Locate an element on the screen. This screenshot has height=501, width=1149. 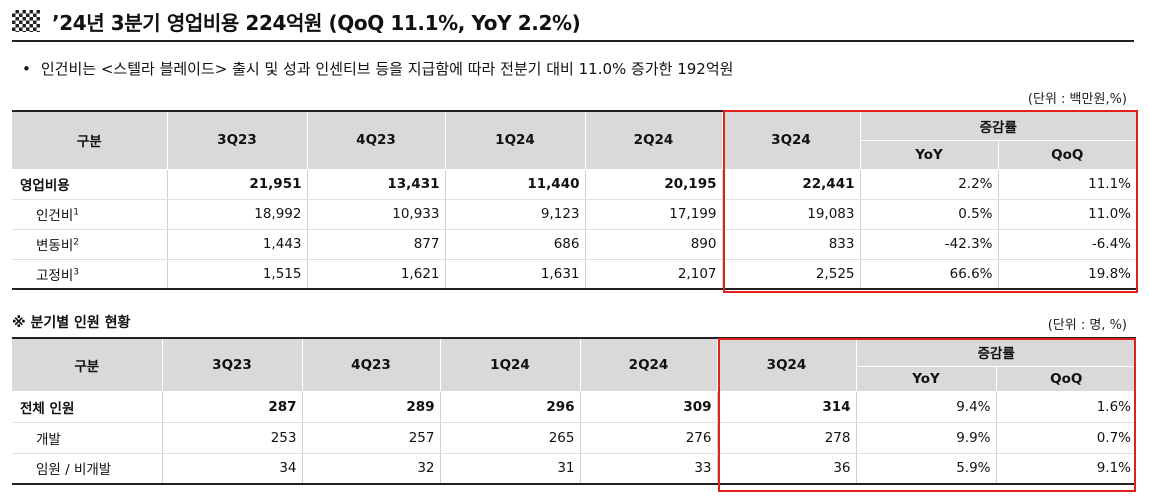
cell-value: 21,951 is located at coordinates (237, 184).